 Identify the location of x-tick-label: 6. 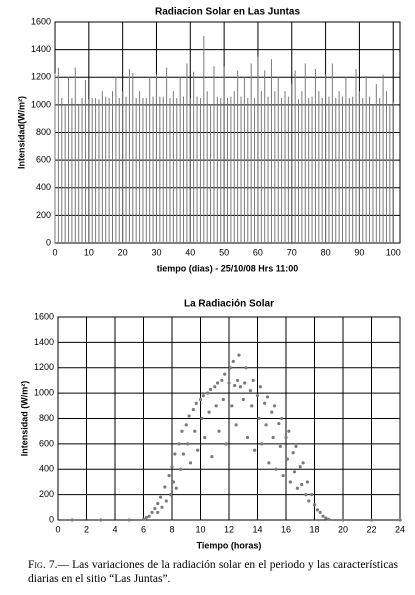
(143, 529).